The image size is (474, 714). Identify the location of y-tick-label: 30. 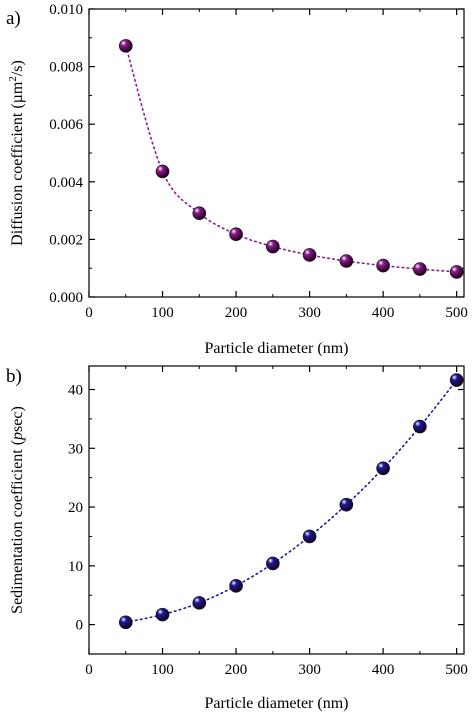
(75, 449).